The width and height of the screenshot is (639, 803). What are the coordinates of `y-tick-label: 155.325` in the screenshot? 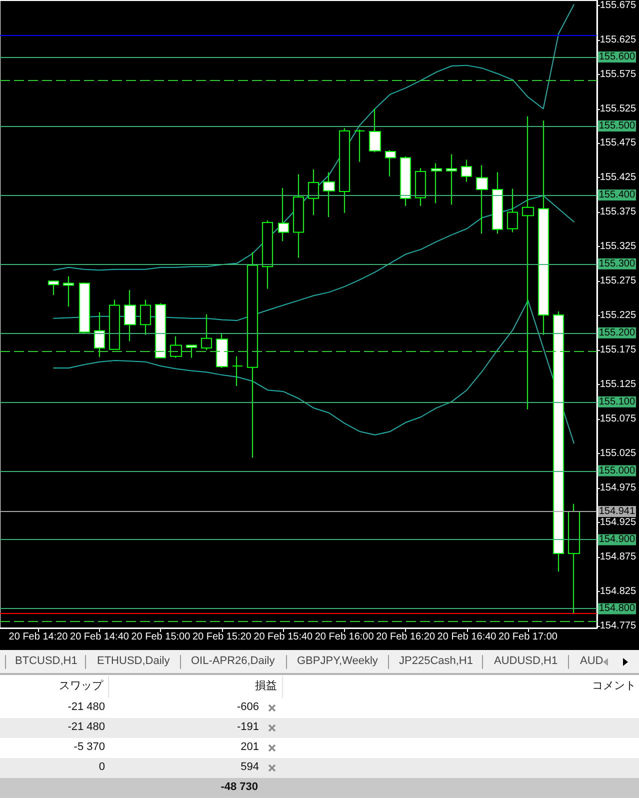 It's located at (618, 246).